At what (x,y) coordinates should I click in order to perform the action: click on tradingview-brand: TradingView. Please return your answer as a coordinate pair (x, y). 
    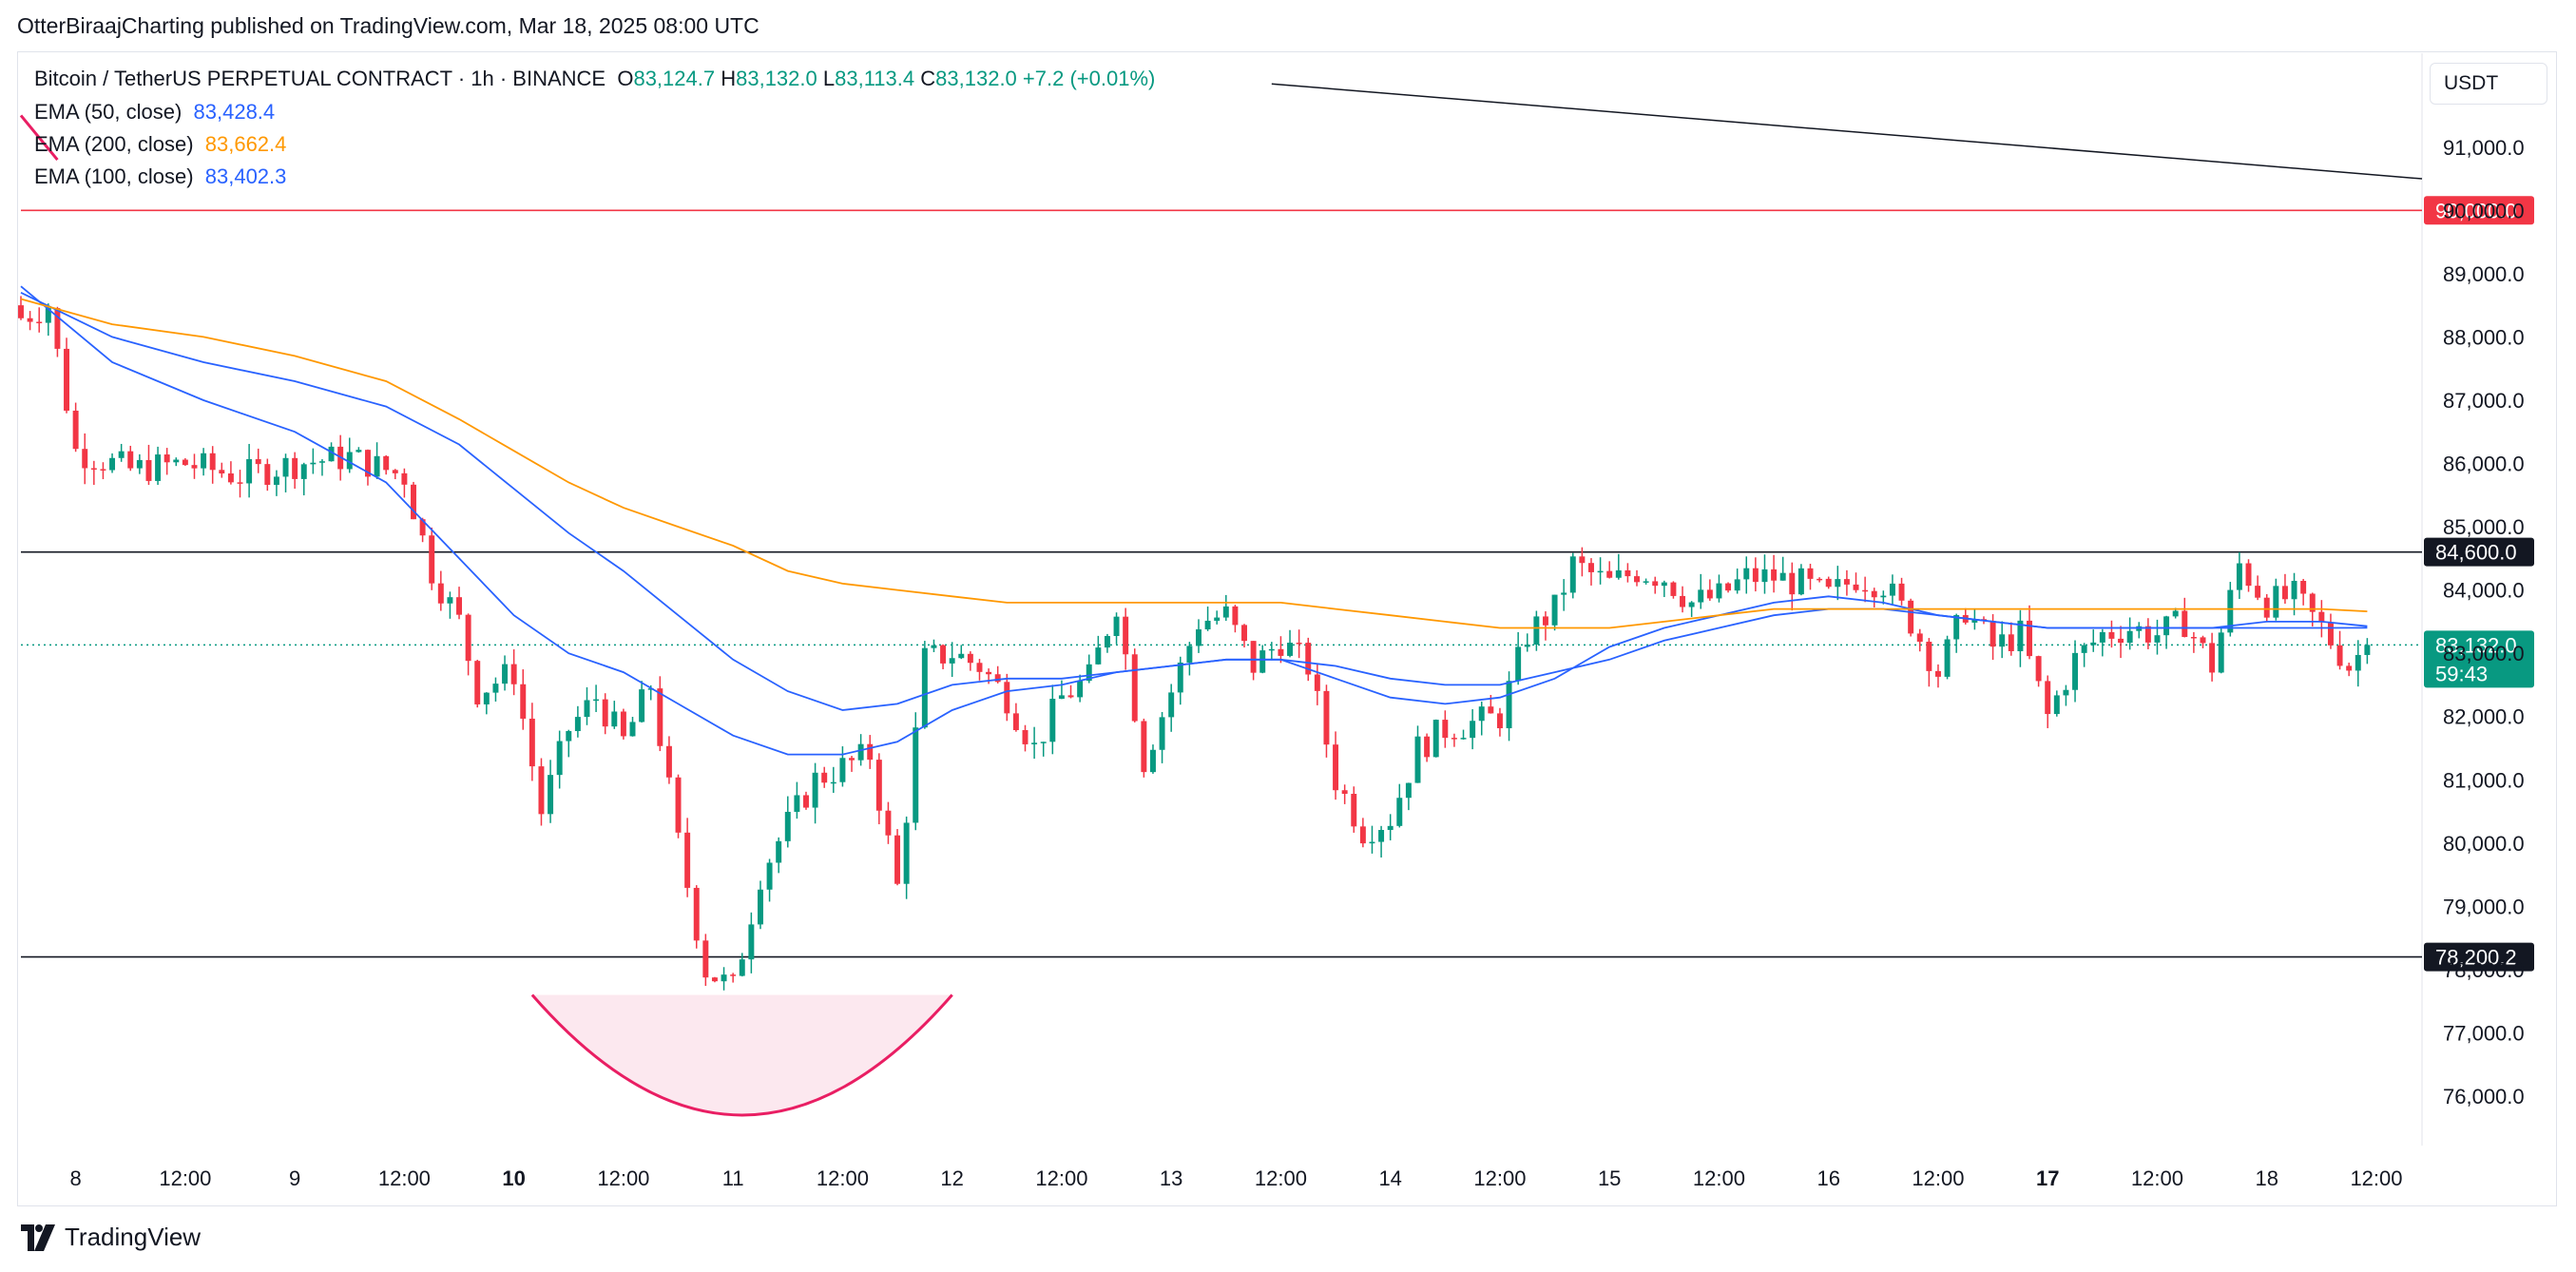
    Looking at the image, I should click on (109, 1237).